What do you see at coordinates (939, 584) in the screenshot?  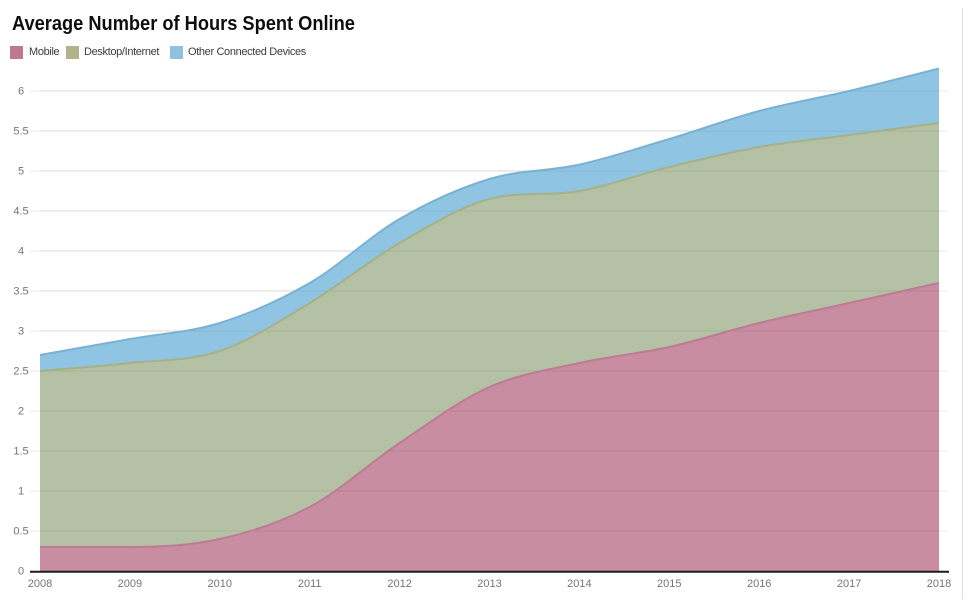 I see `svg-text: 2018` at bounding box center [939, 584].